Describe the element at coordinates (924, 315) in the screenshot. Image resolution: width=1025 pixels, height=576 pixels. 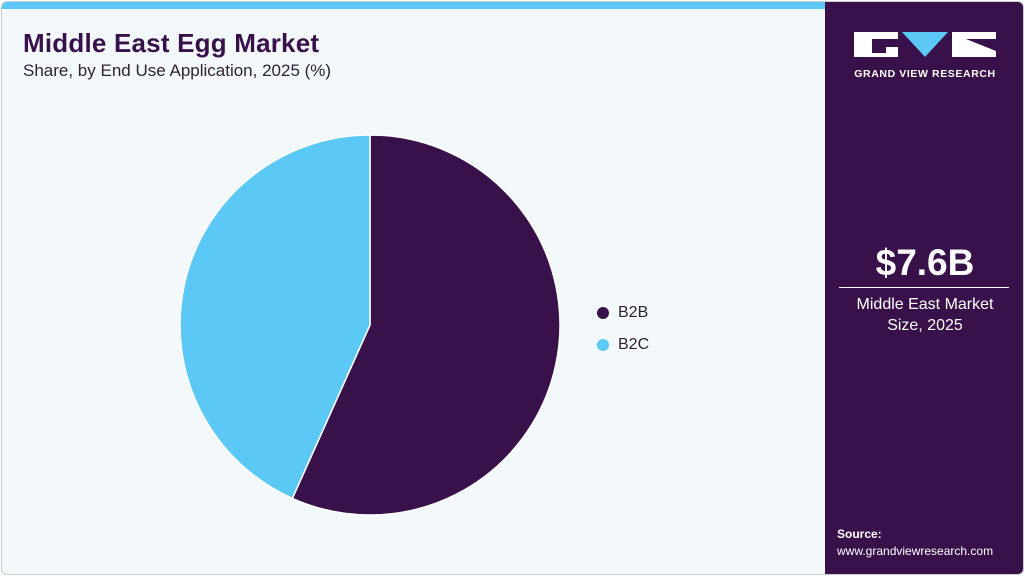
I see `market-size-label: Middle East Market Size, 2025` at that location.